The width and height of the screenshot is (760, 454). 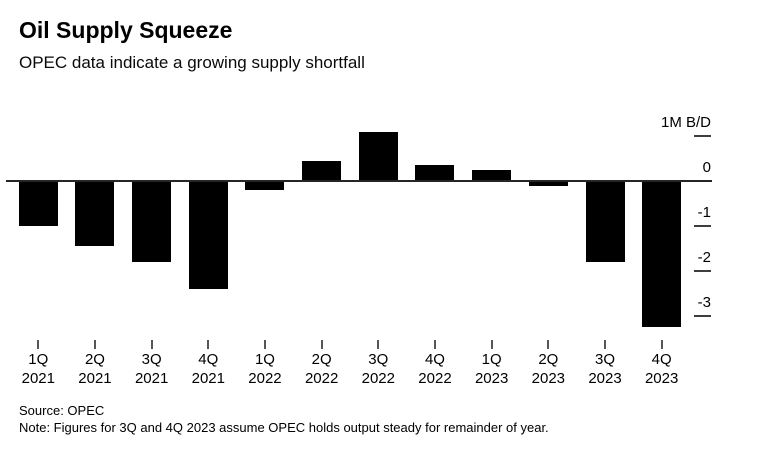 I want to click on x-tick-4q-2021, so click(x=208, y=344).